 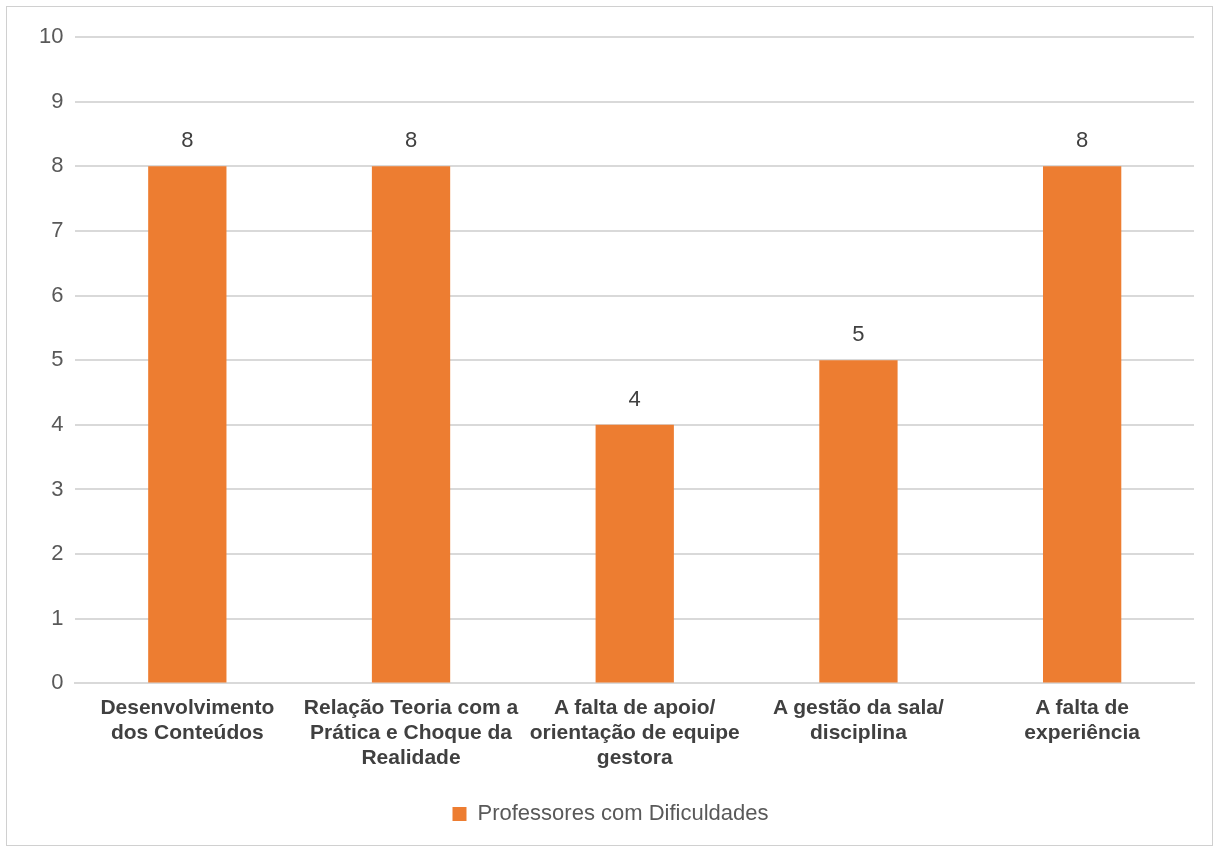 What do you see at coordinates (57, 553) in the screenshot?
I see `y-tick-label: 2` at bounding box center [57, 553].